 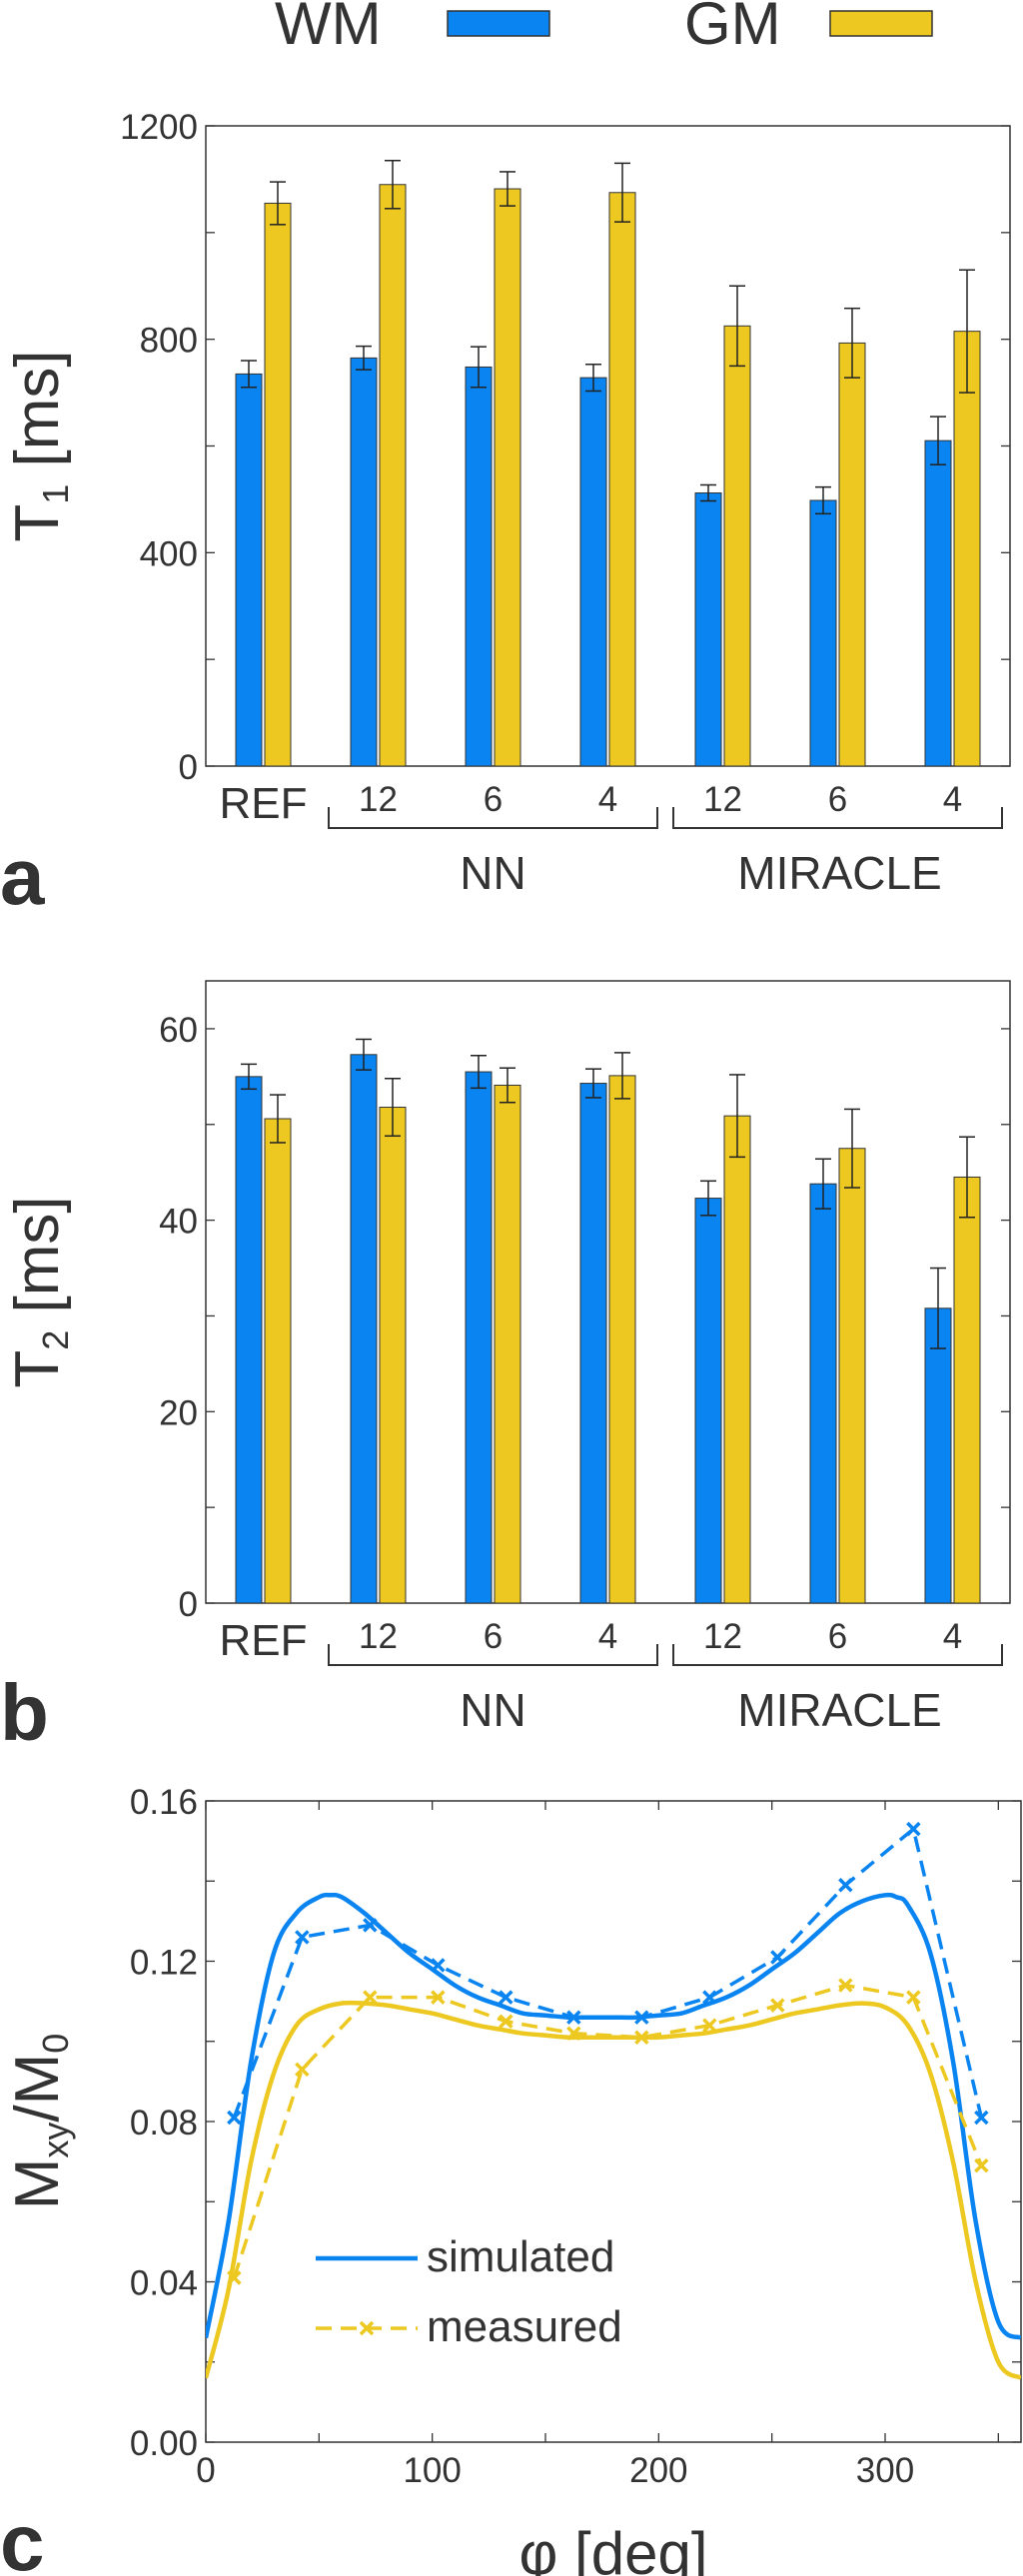 I want to click on top-legend: WM GM, so click(x=604, y=29).